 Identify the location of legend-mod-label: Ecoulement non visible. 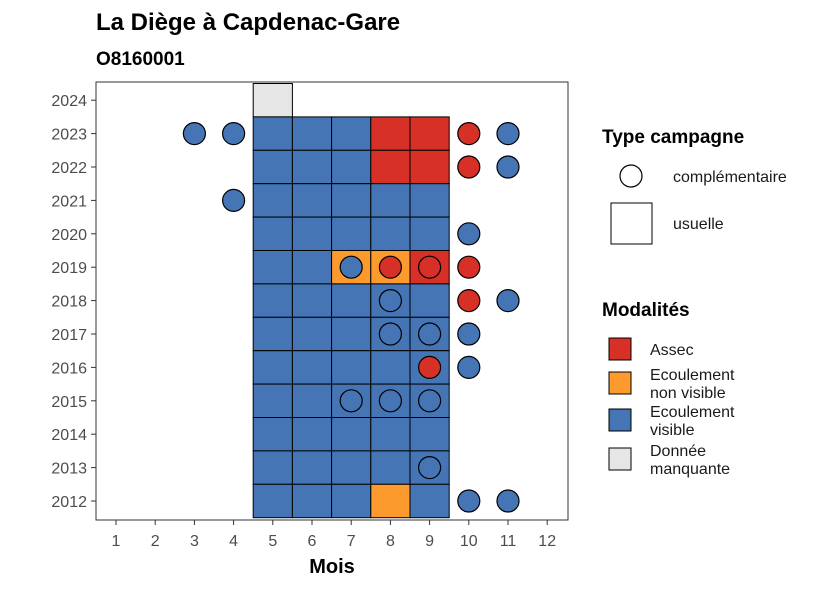
(692, 384).